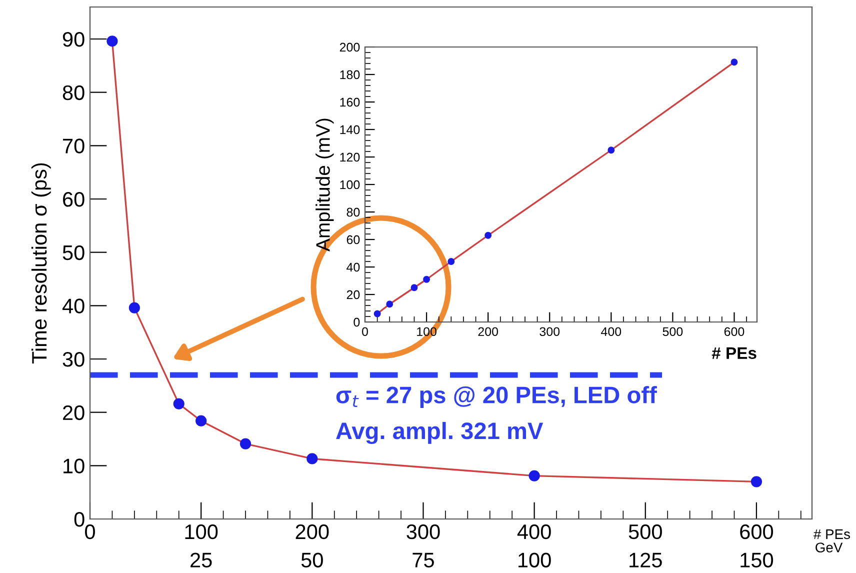 The image size is (856, 573). What do you see at coordinates (73, 146) in the screenshot?
I see `y-tick-label: 70` at bounding box center [73, 146].